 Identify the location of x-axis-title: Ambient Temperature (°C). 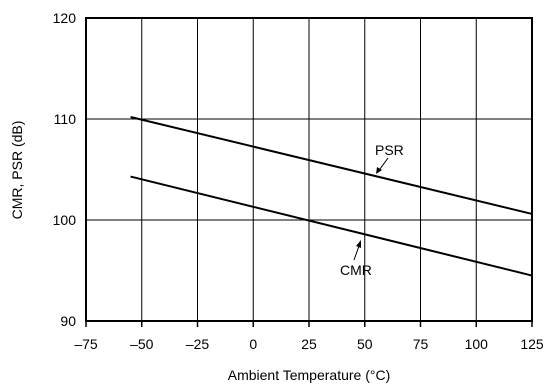
(309, 375).